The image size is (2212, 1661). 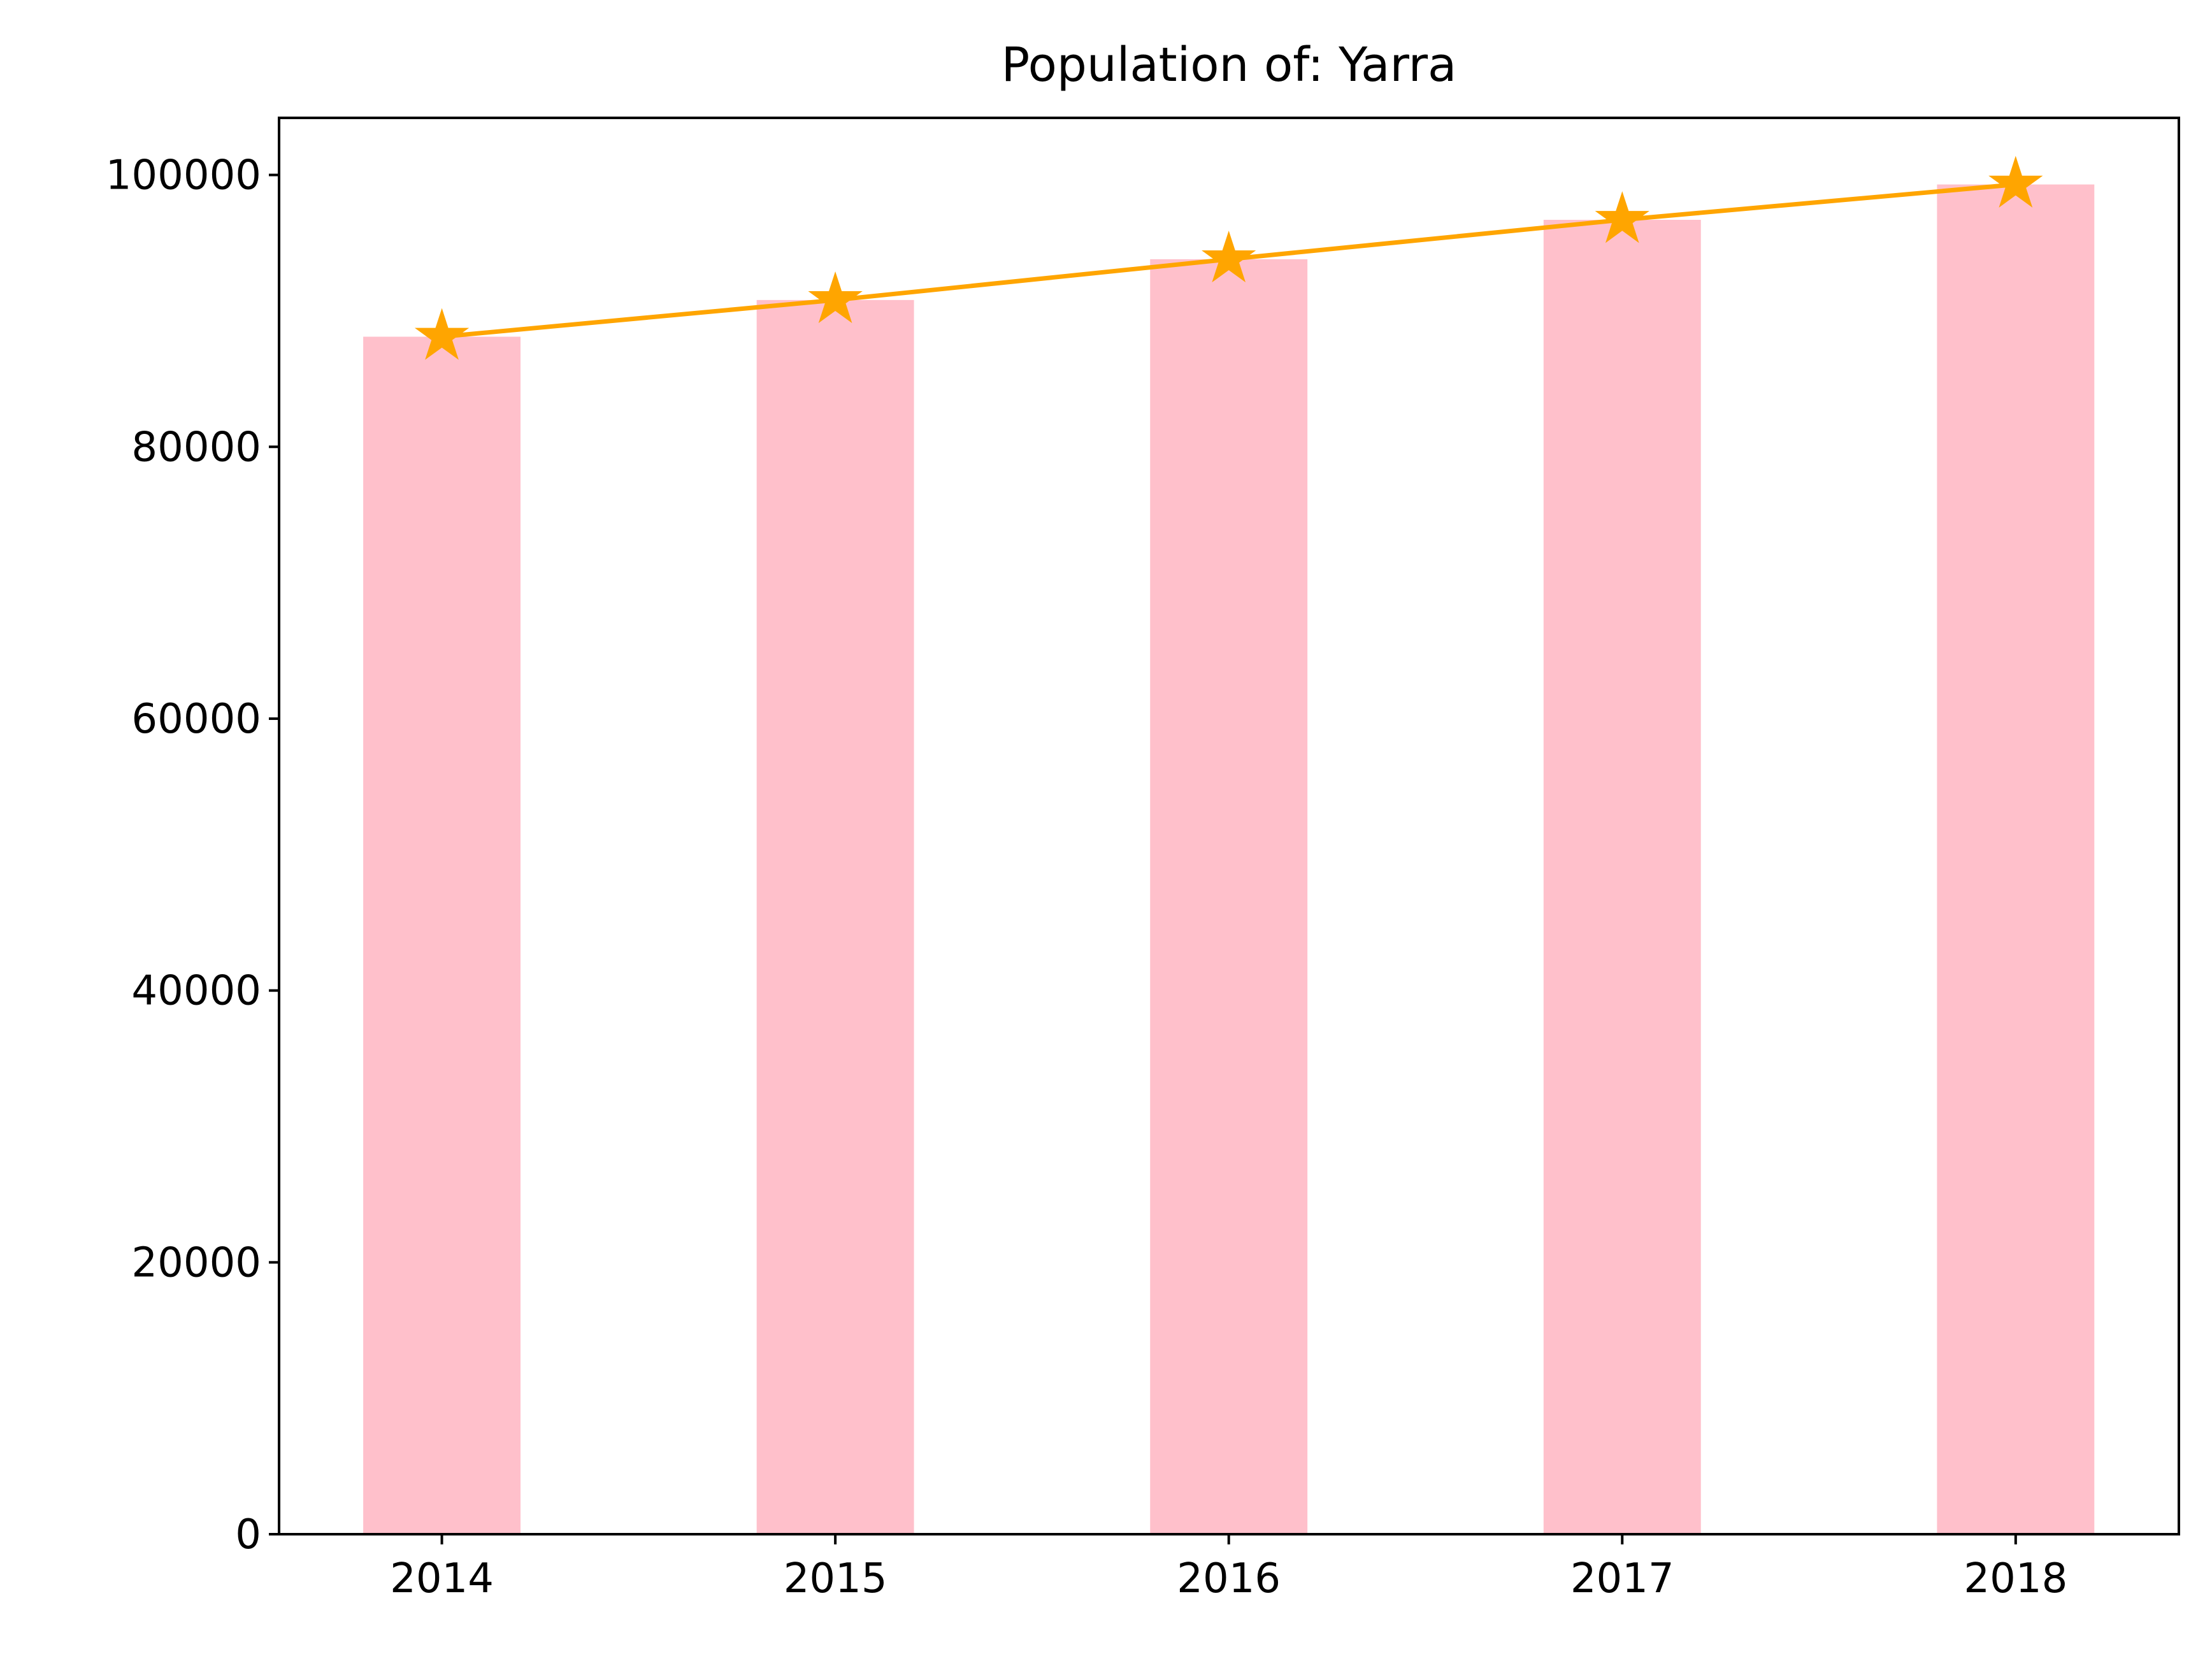 What do you see at coordinates (196, 719) in the screenshot?
I see `y-tick-label: 60000` at bounding box center [196, 719].